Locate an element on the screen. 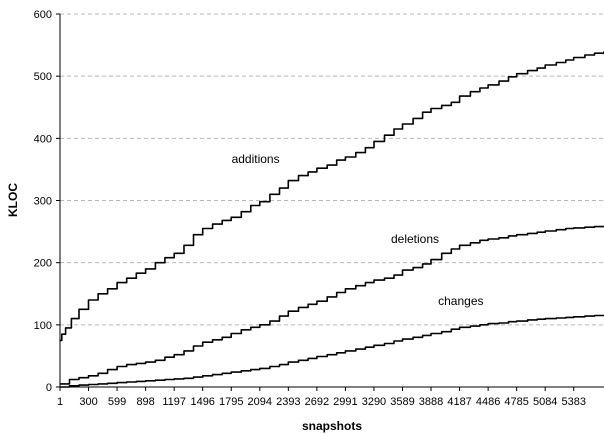 The height and width of the screenshot is (434, 604). series-label-additions: additions is located at coordinates (256, 159).